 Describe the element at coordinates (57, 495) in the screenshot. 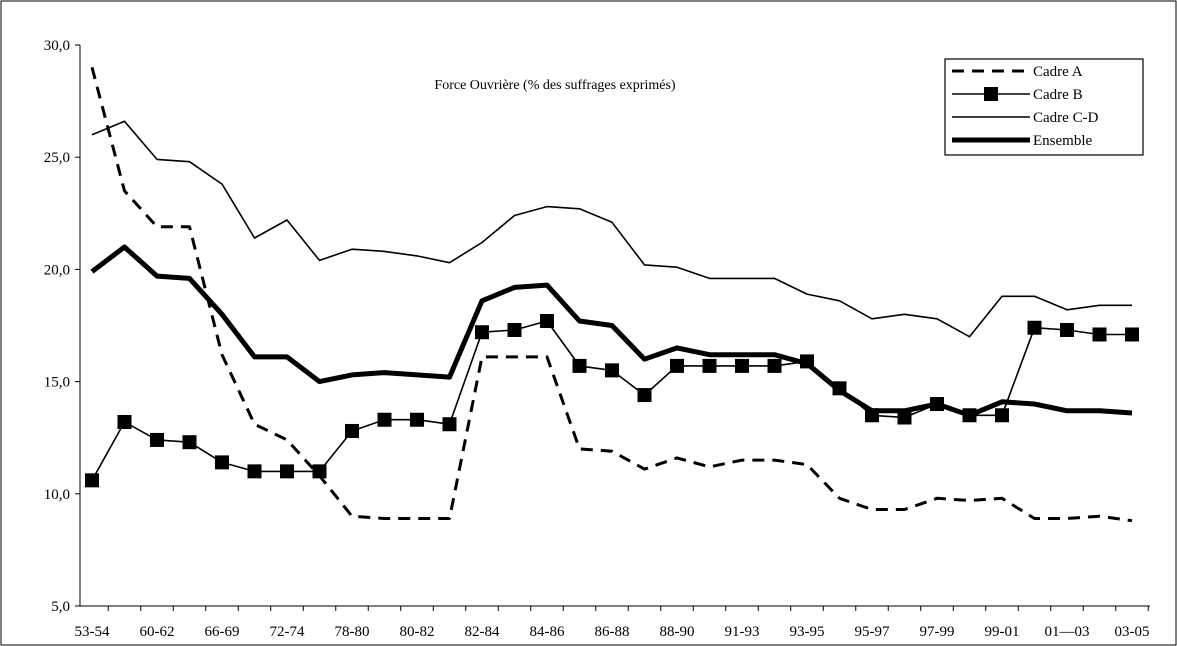

I see `y-tick-label: 10,0` at that location.